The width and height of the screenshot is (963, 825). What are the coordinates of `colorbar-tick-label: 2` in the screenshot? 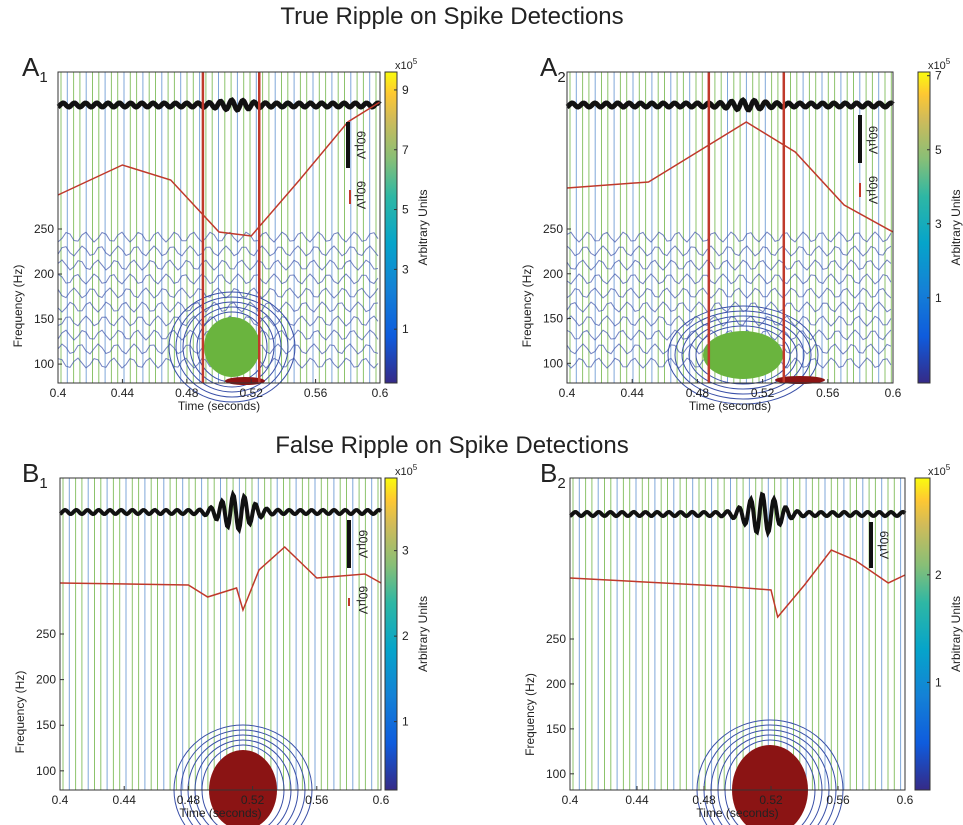 It's located at (405, 636).